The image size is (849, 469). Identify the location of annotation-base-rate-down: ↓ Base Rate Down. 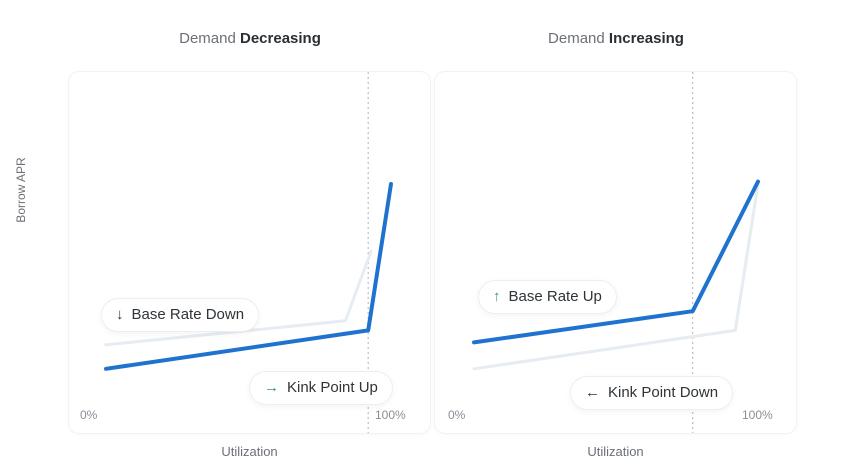
(180, 315).